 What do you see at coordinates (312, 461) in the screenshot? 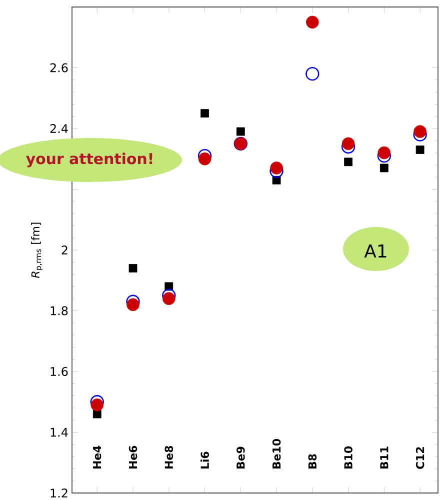
I see `x-tick-label: B8` at bounding box center [312, 461].